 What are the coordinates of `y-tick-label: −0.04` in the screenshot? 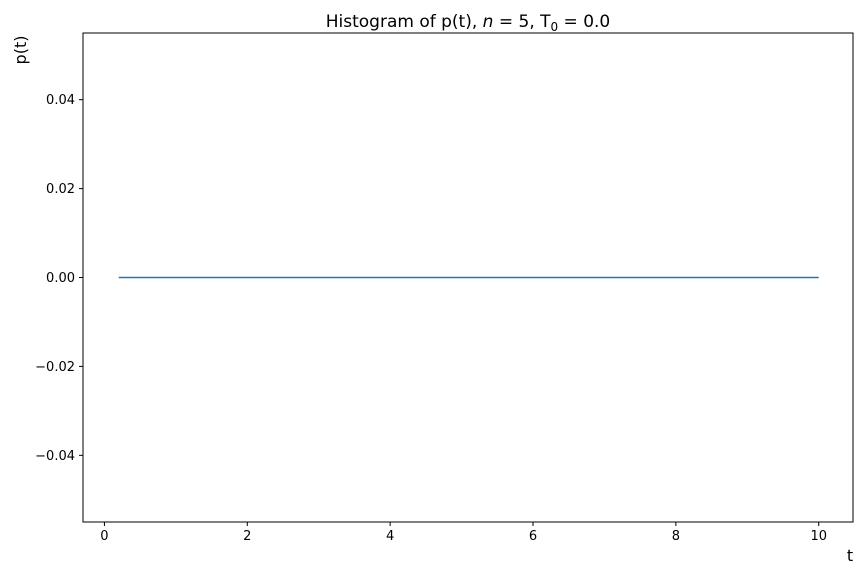 It's located at (55, 456).